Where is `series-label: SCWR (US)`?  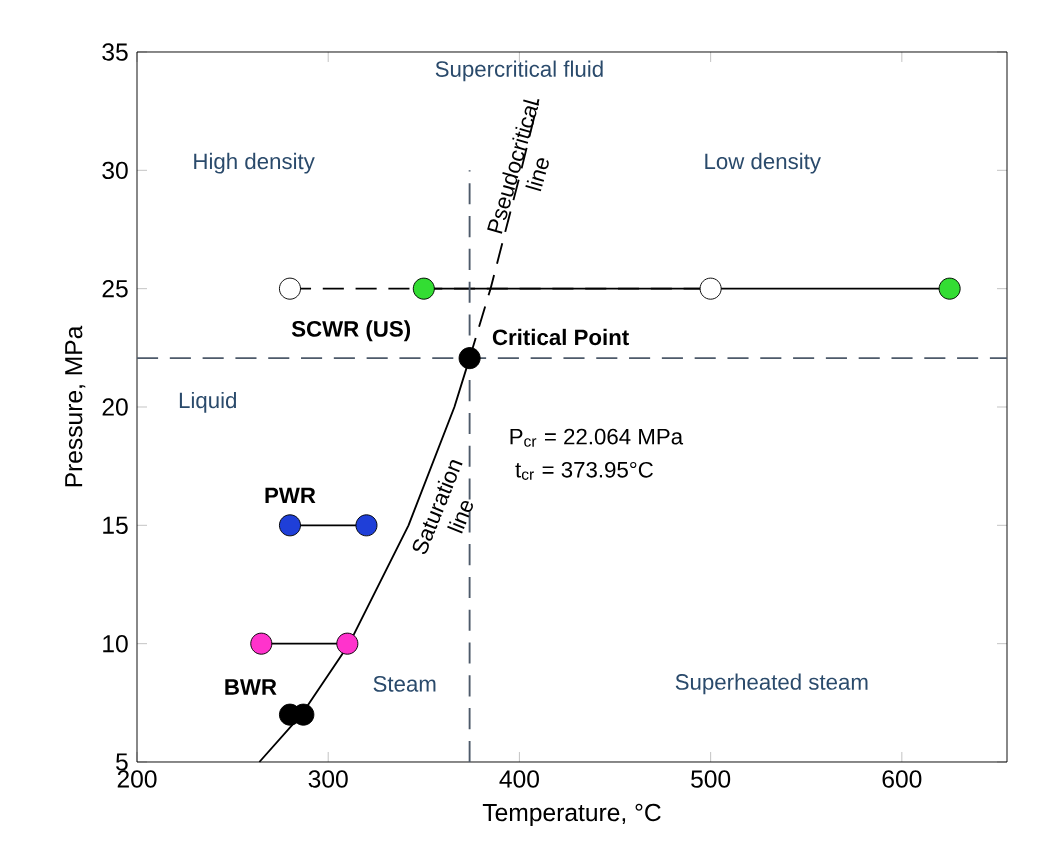
series-label: SCWR (US) is located at coordinates (351, 331).